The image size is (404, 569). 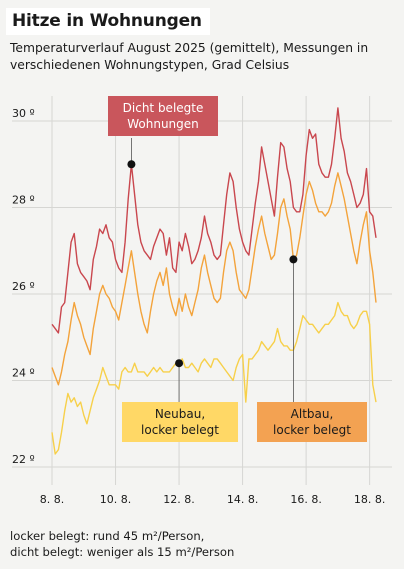 I want to click on footnote-line2: dicht belegt: weniger als 15 m²/Person, so click(x=122, y=552).